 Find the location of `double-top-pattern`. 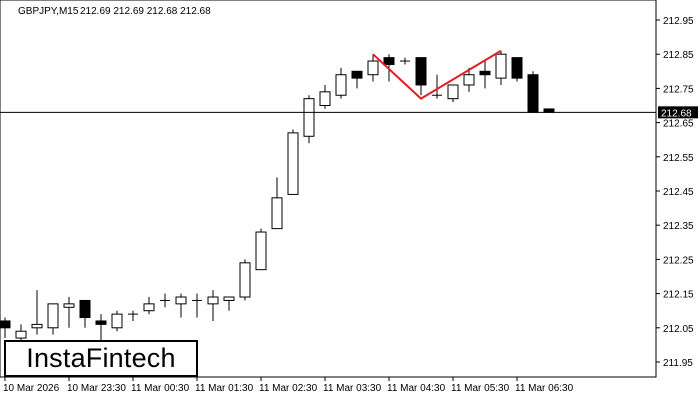

double-top-pattern is located at coordinates (437, 74).